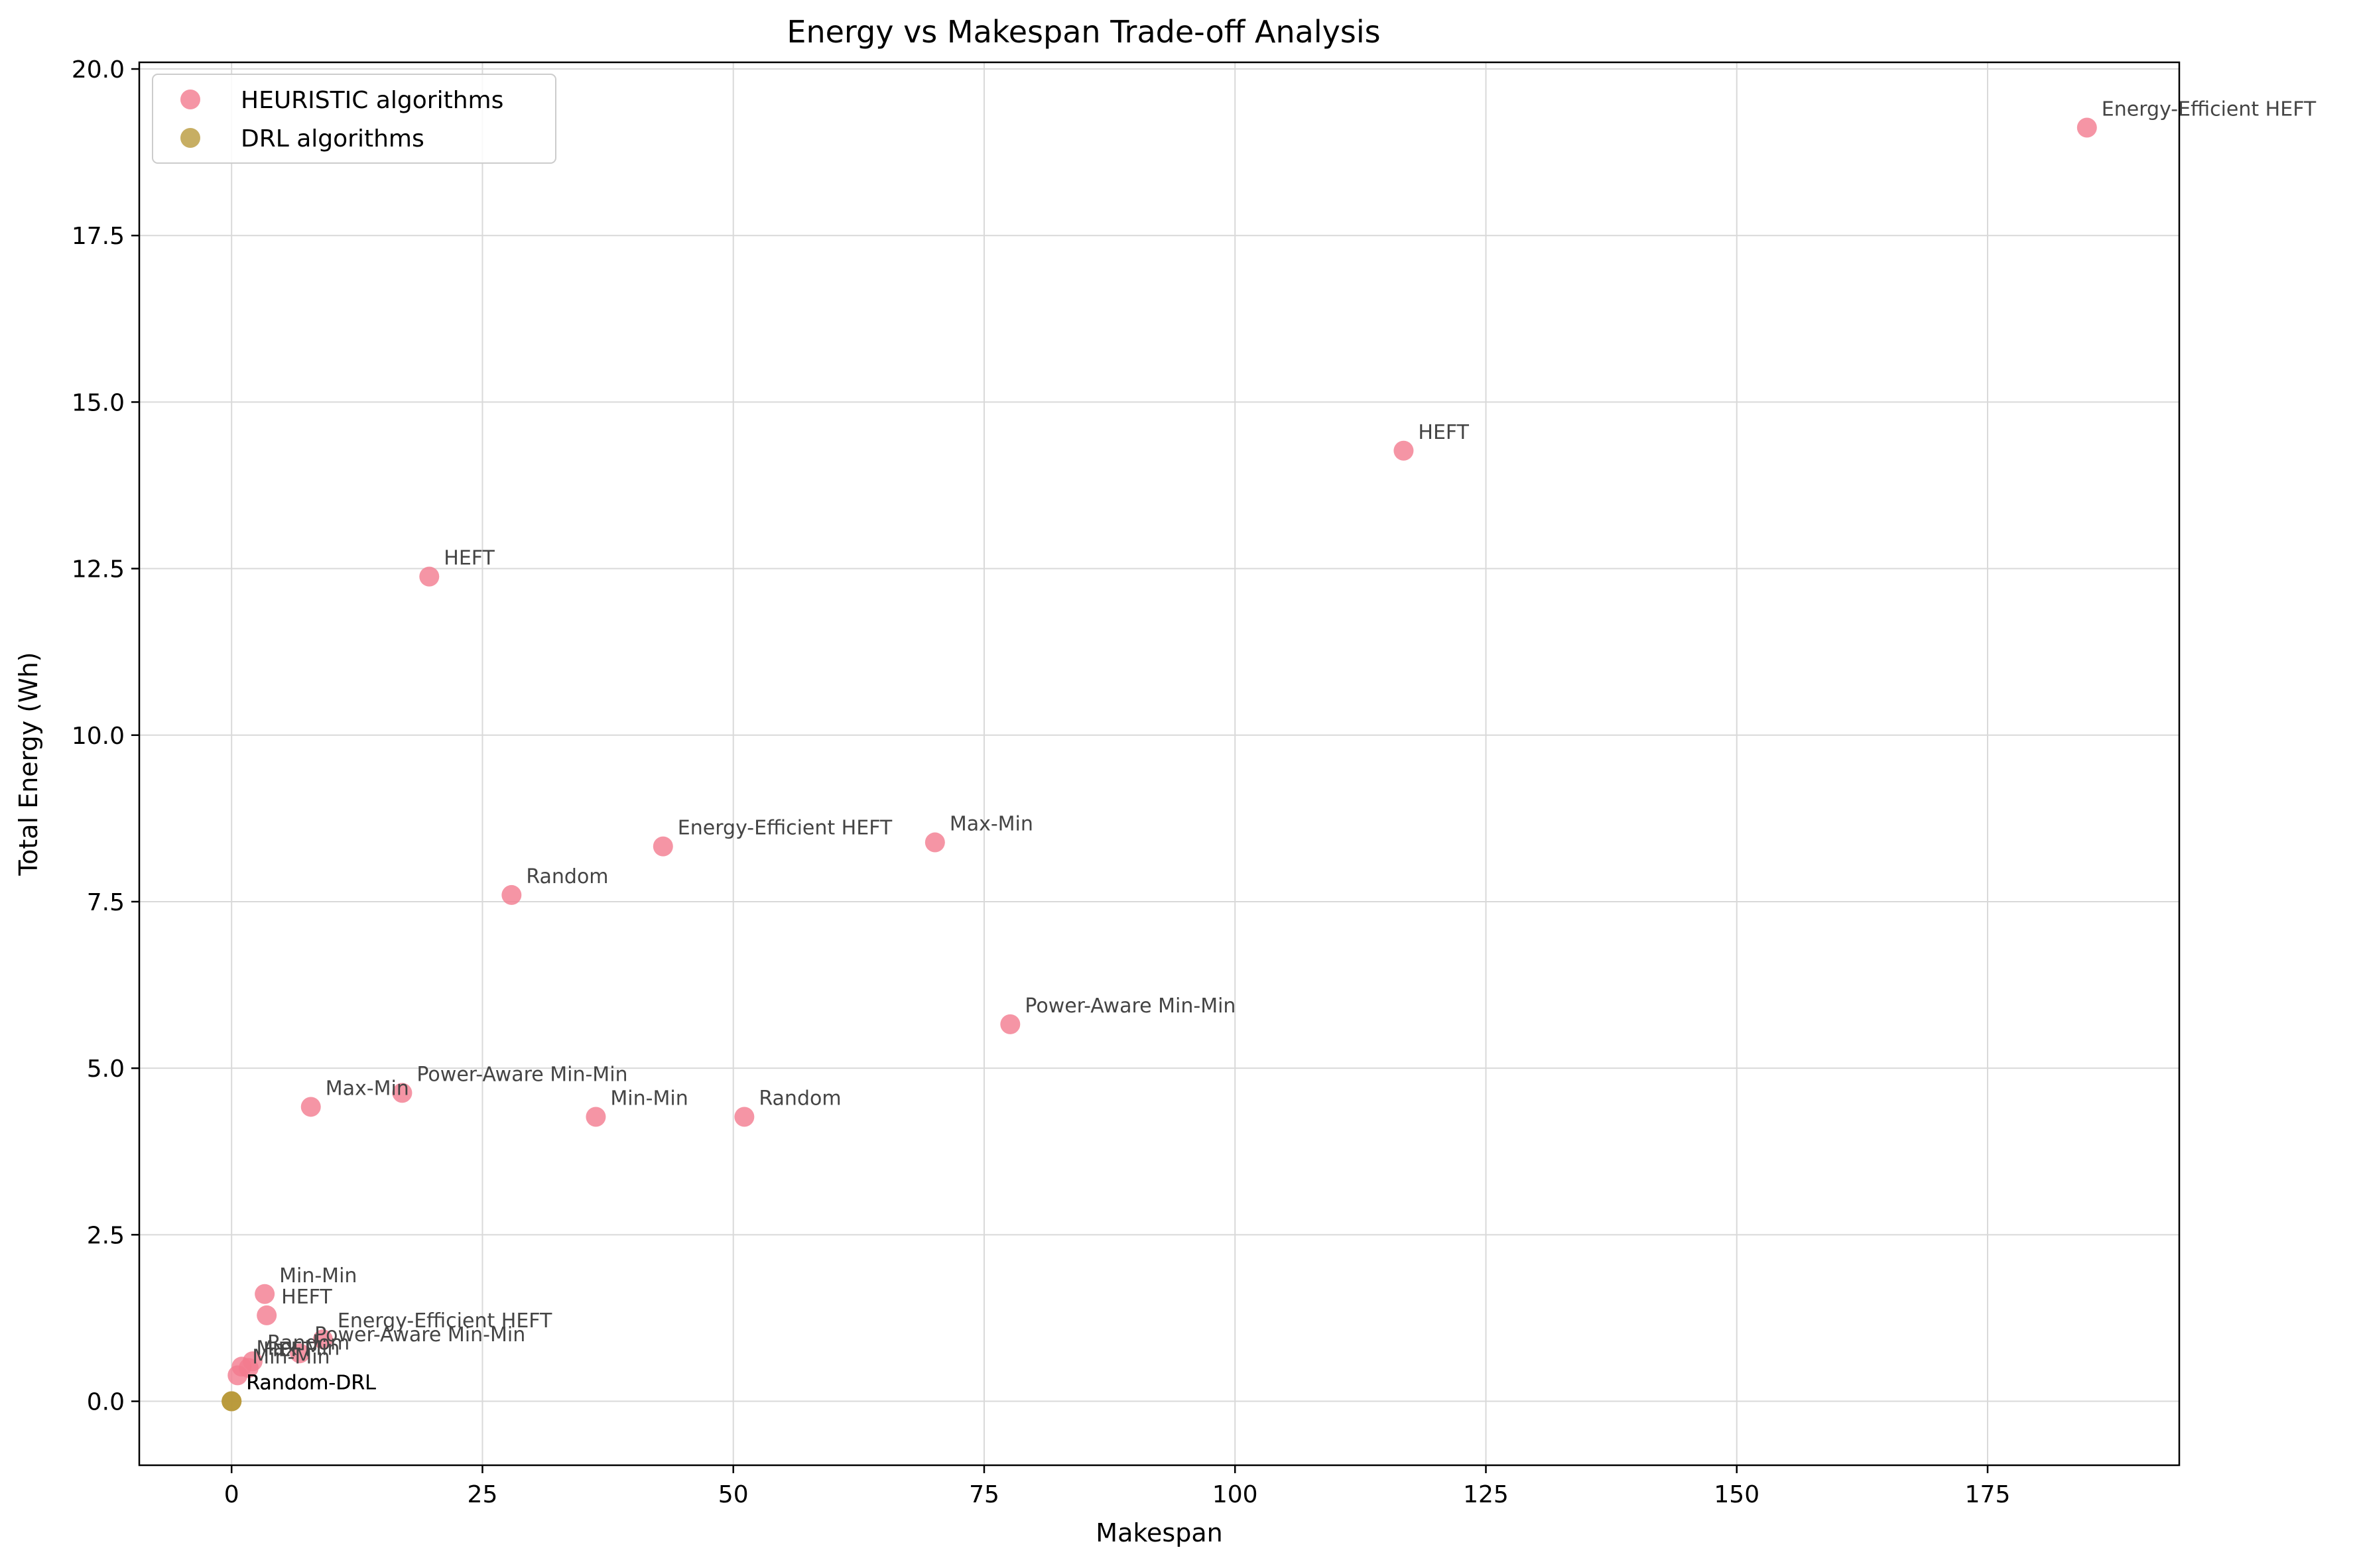 The image size is (2357, 1568). What do you see at coordinates (190, 138) in the screenshot?
I see `legend-marker-drl` at bounding box center [190, 138].